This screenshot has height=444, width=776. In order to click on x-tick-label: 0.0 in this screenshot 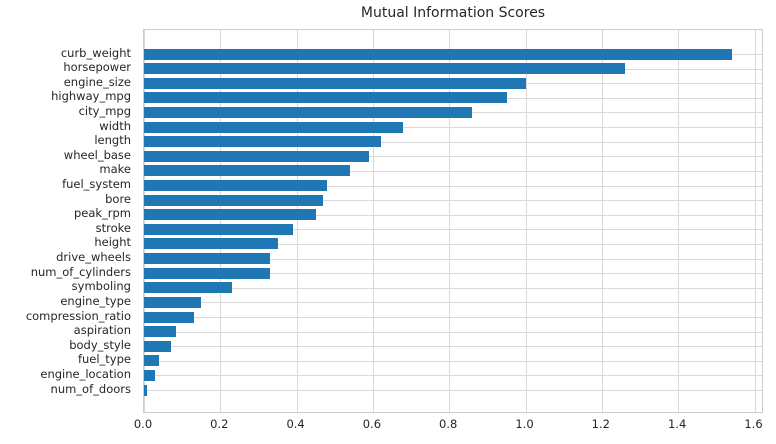, I will do `click(143, 424)`.